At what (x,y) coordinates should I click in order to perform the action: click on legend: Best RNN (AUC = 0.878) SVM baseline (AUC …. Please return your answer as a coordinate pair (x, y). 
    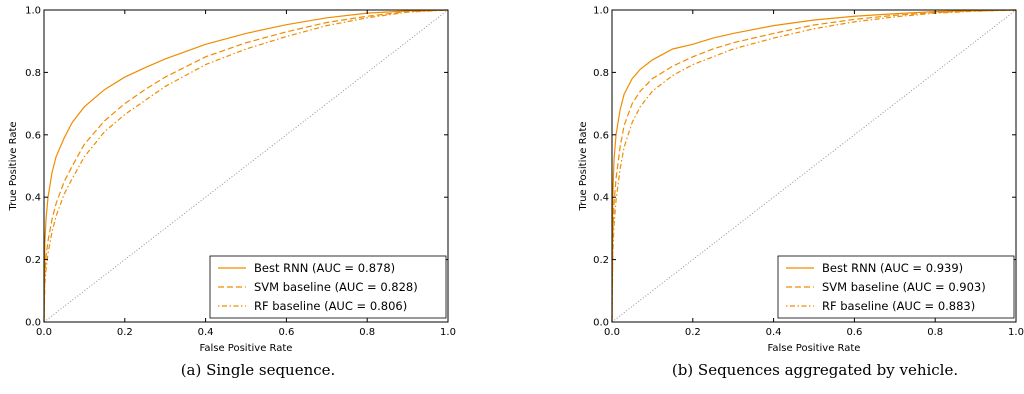
    Looking at the image, I should click on (328, 287).